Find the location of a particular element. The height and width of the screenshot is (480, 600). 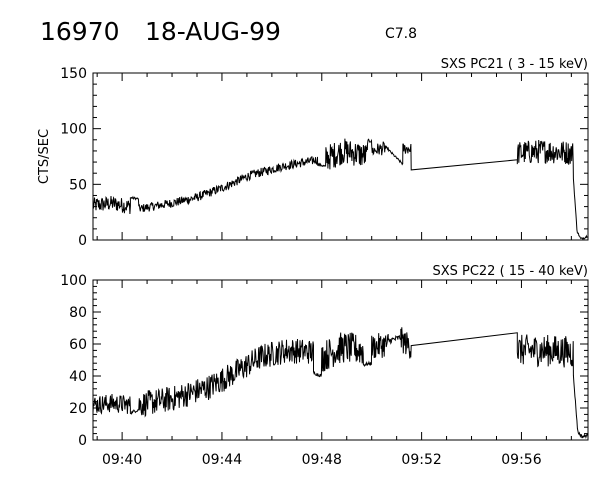

y-axis-label: CTS/SEC is located at coordinates (44, 156).